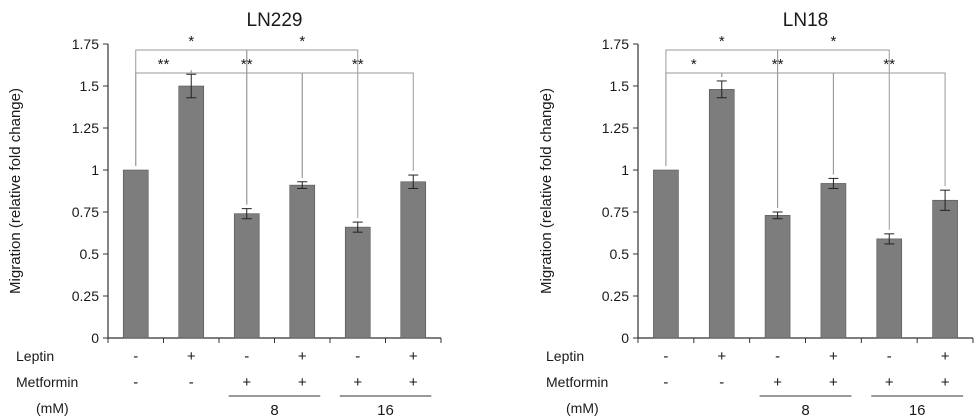 The image size is (979, 420). What do you see at coordinates (275, 20) in the screenshot?
I see `chart-title: LN229` at bounding box center [275, 20].